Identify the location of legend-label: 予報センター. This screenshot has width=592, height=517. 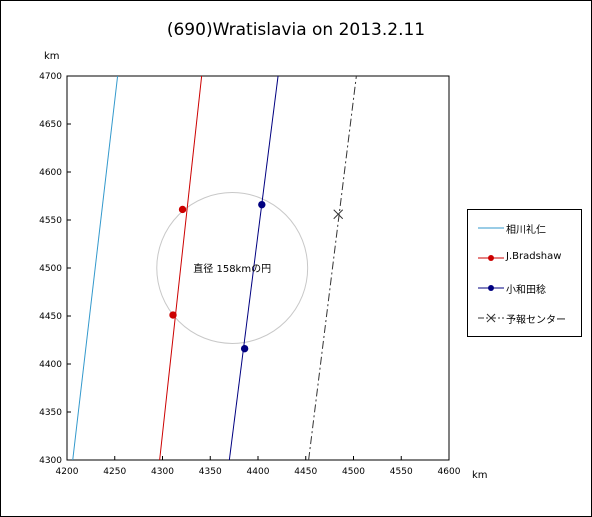
(536, 320).